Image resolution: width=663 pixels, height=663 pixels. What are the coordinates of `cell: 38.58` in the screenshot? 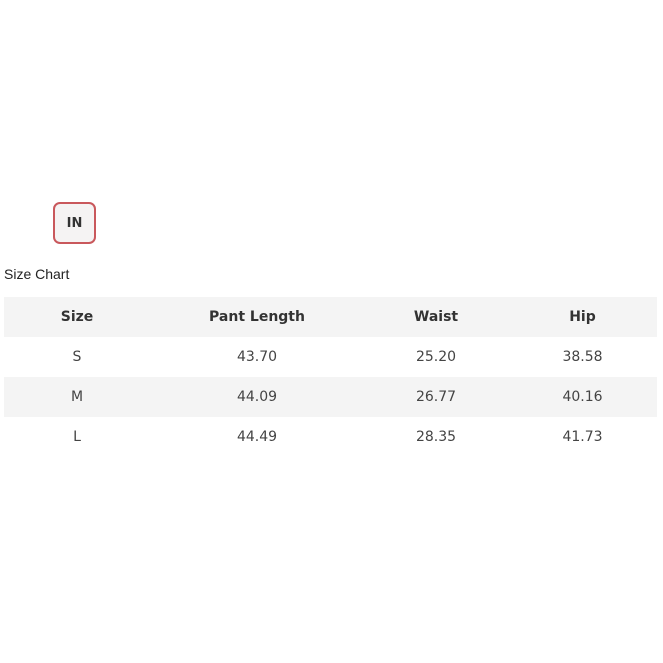 It's located at (582, 357).